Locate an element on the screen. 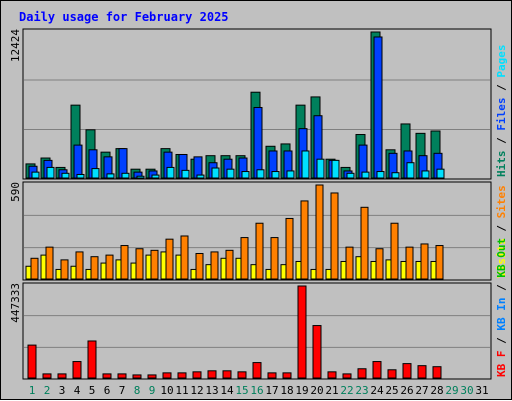 The image size is (512, 401). legend-entry: Sites is located at coordinates (501, 201).